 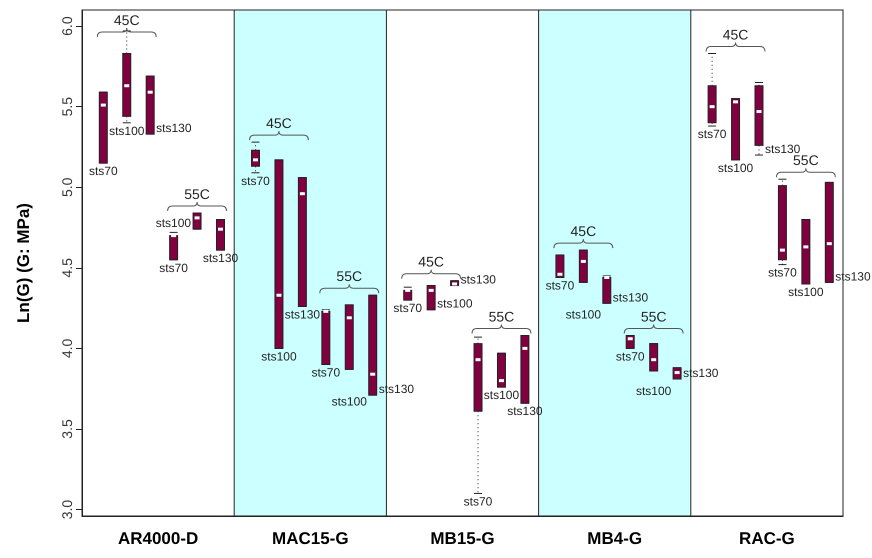 What do you see at coordinates (174, 128) in the screenshot?
I see `series-label: sts130` at bounding box center [174, 128].